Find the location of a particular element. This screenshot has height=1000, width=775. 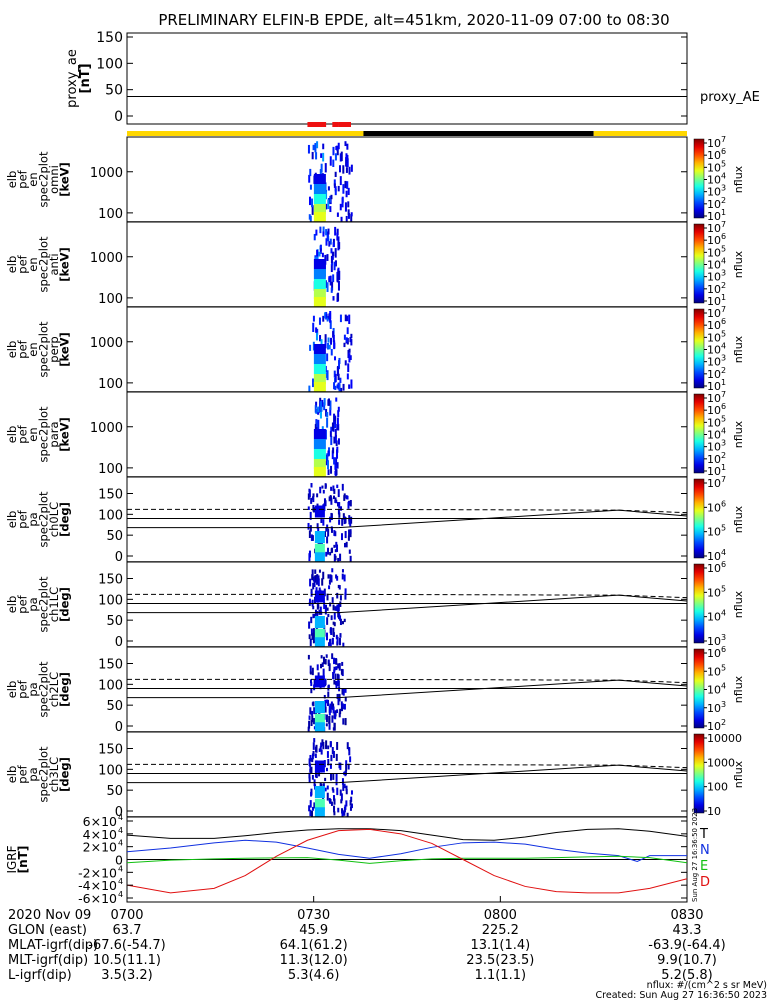

ylabel-line: pef is located at coordinates (23, 773).